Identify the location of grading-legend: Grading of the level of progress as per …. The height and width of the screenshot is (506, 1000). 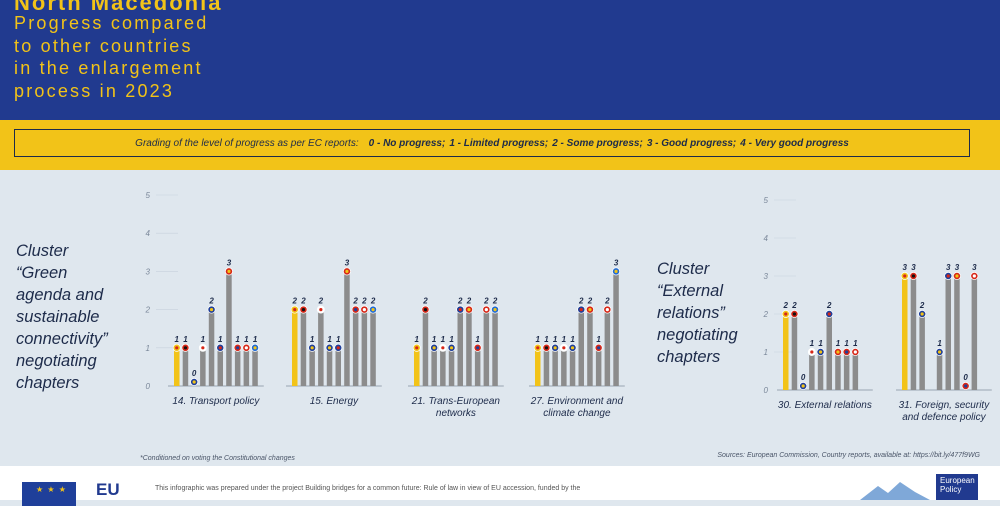
(492, 143).